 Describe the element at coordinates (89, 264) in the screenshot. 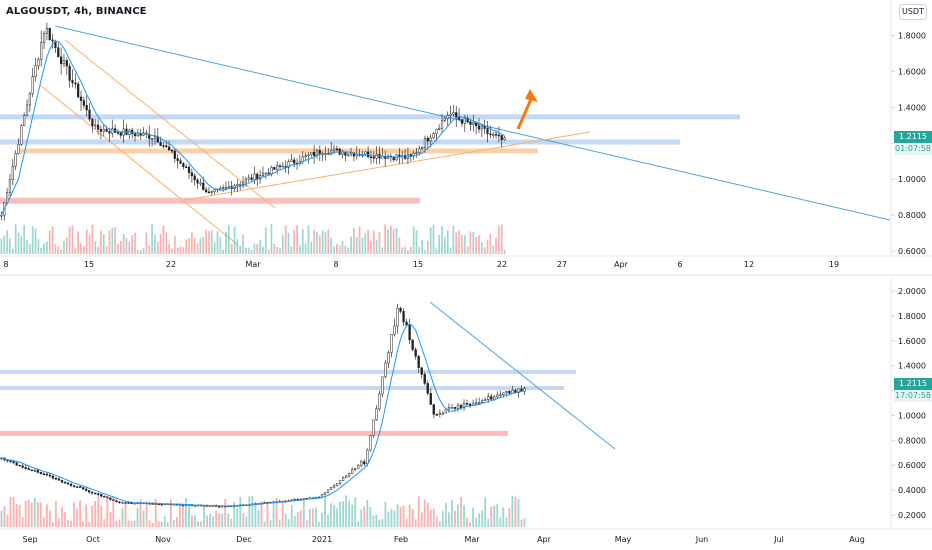

I see `x-tick-label: 15` at that location.